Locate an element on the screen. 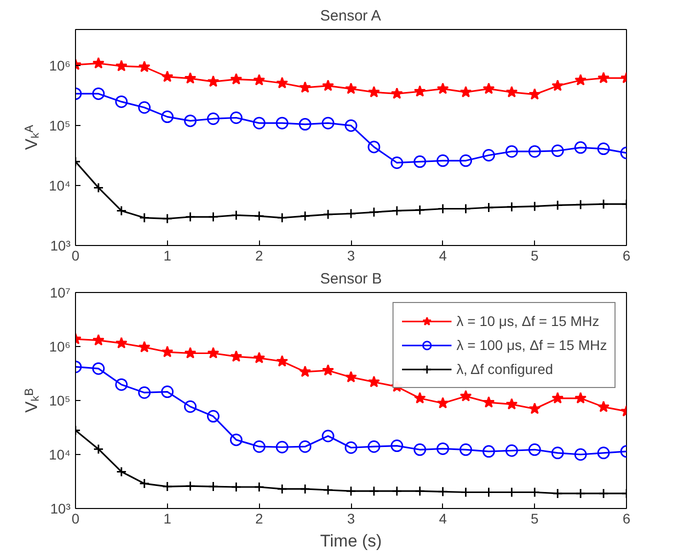 This screenshot has height=553, width=681. y-axis-title: Vₖᴬ is located at coordinates (31, 137).